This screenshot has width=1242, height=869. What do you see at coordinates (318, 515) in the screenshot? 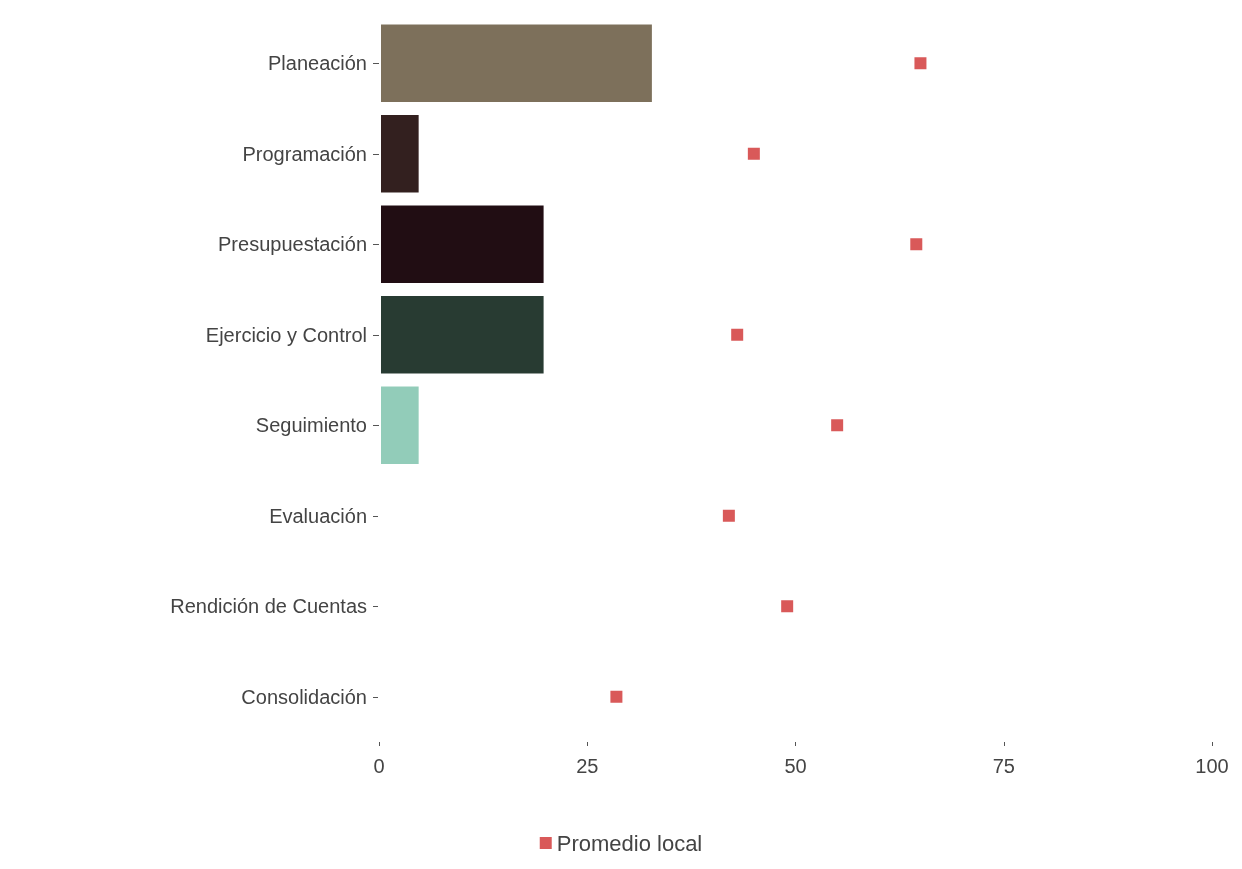
I see `y-tick-label: Evaluación` at bounding box center [318, 515].